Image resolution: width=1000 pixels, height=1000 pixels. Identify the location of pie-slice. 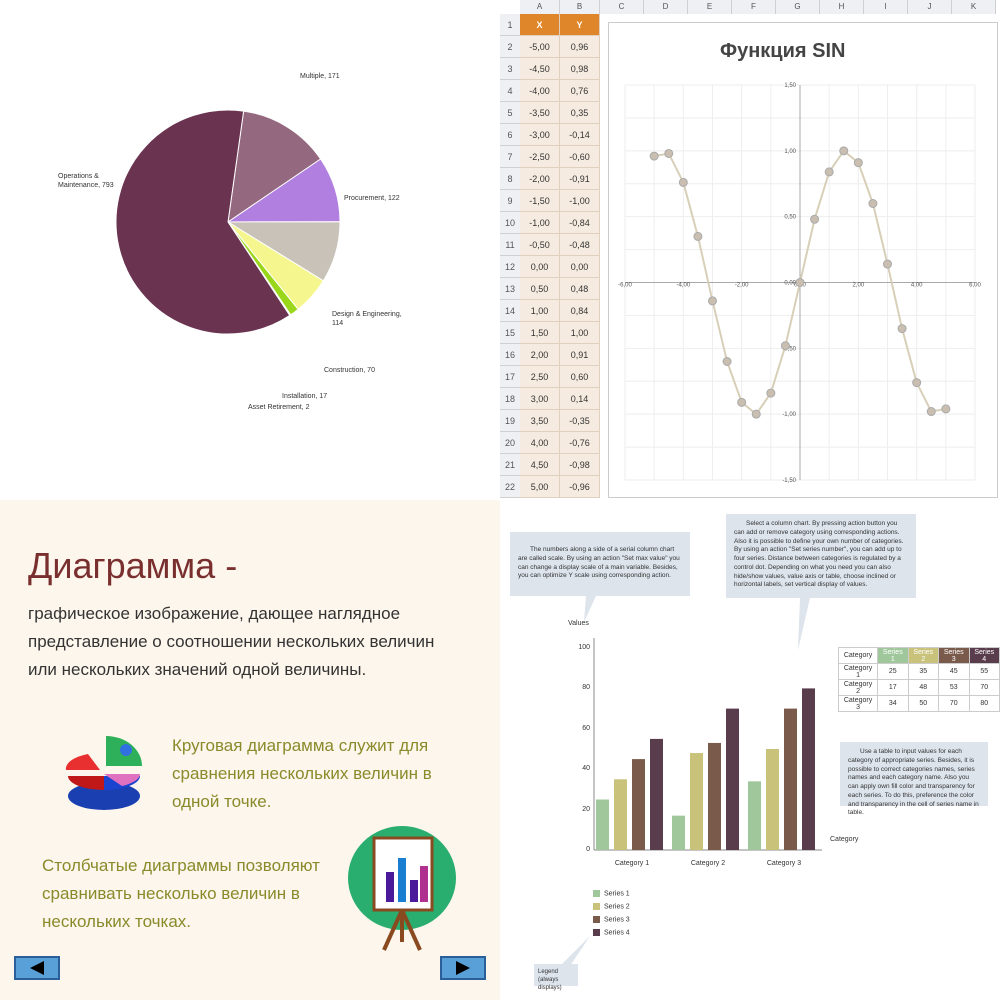
(274, 167).